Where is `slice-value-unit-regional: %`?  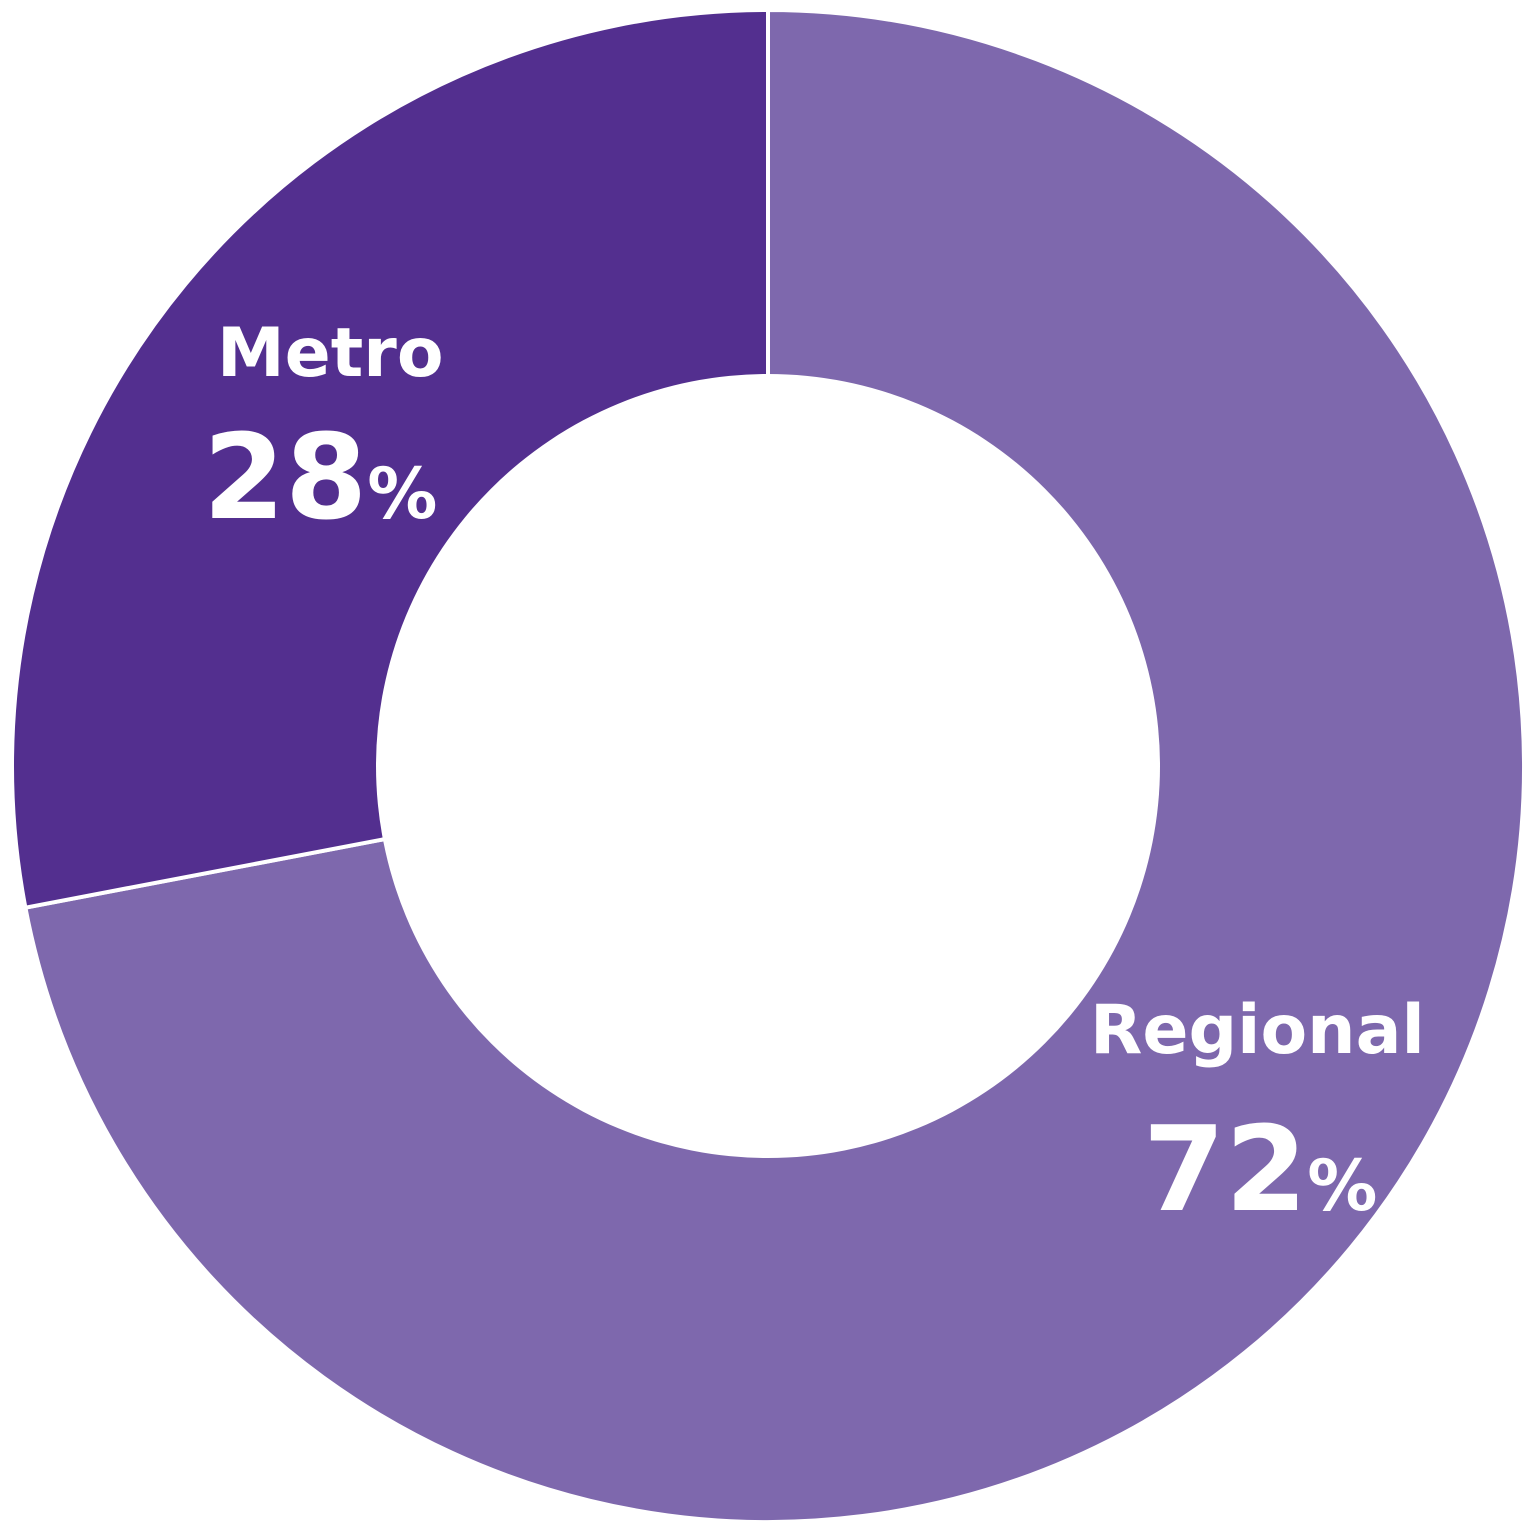
slice-value-unit-regional: % is located at coordinates (1342, 1186).